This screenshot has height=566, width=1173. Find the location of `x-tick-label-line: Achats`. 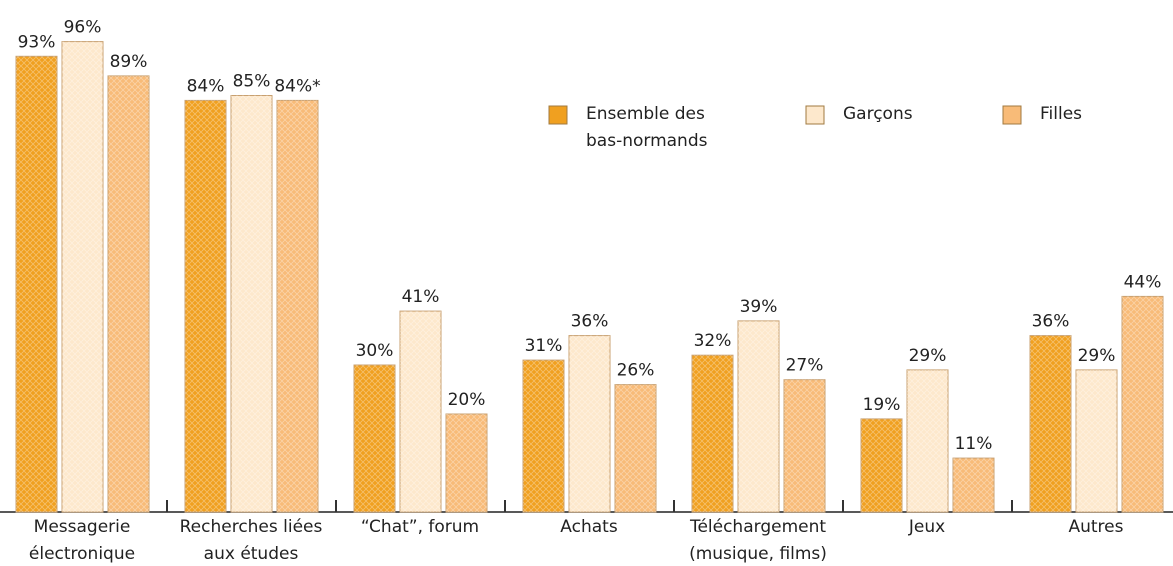

x-tick-label-line: Achats is located at coordinates (589, 527).